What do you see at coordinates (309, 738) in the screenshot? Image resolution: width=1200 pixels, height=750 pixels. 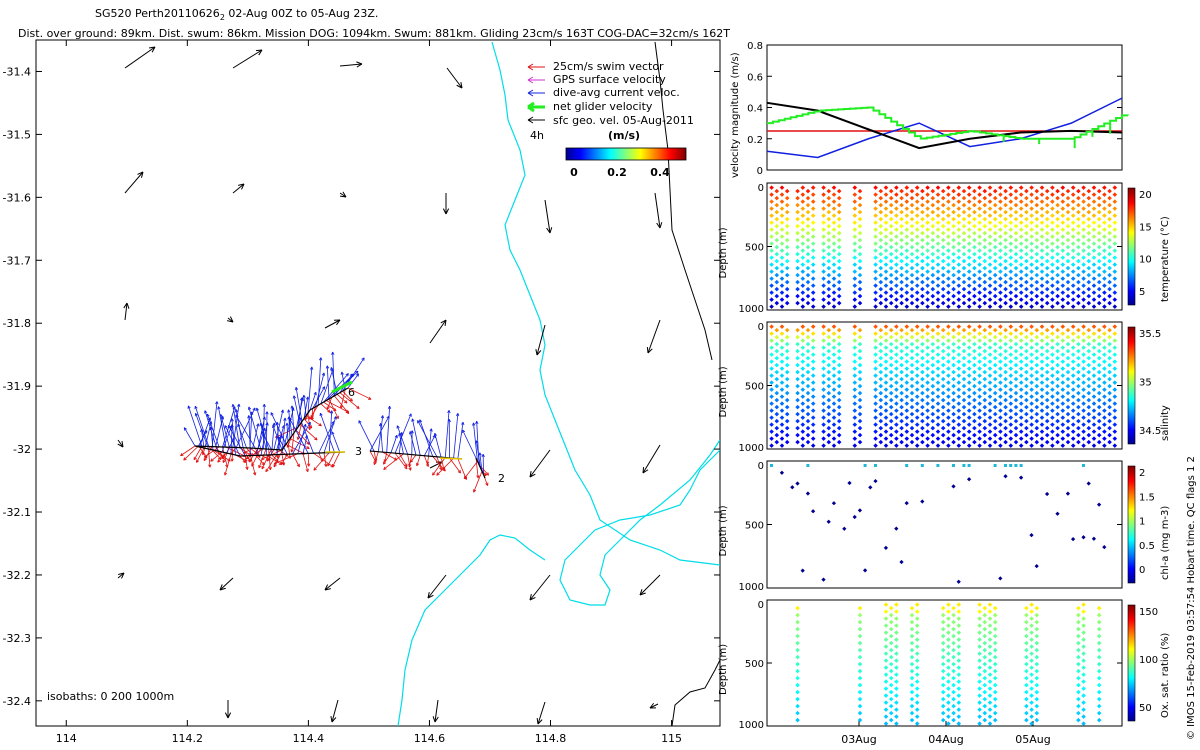 I see `map-xtick-label: 114.4` at bounding box center [309, 738].